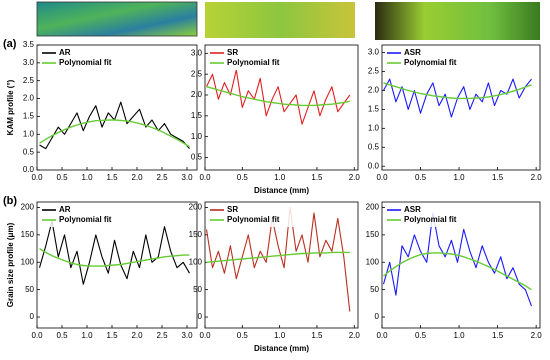 The width and height of the screenshot is (550, 360). I want to click on y-tick-label: 0, so click(32, 316).